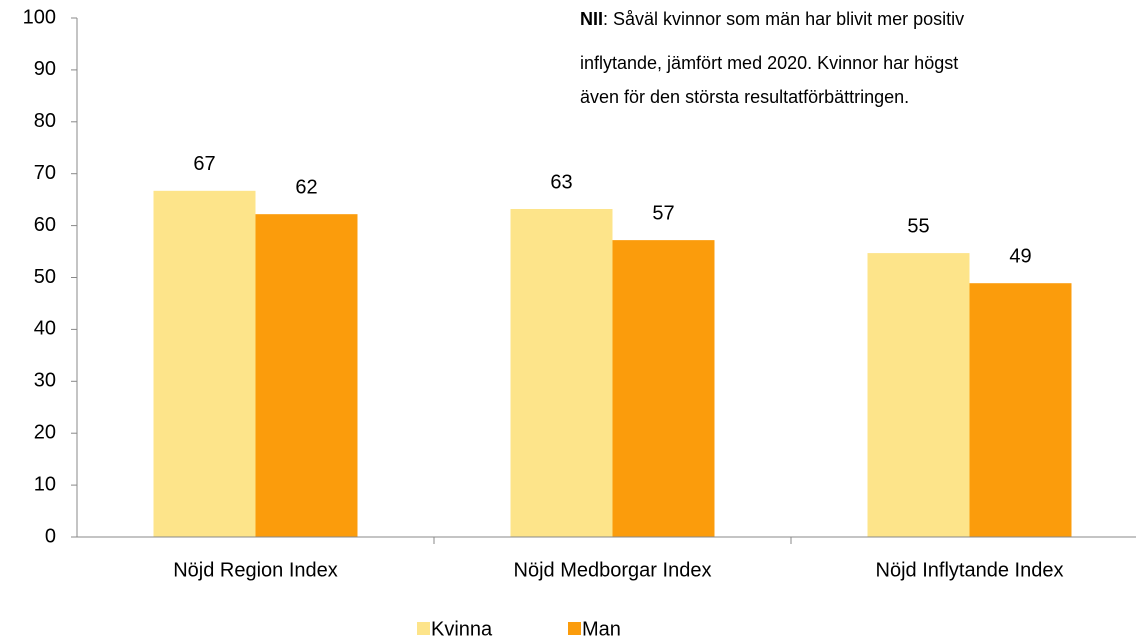 Image resolution: width=1136 pixels, height=643 pixels. Describe the element at coordinates (45, 484) in the screenshot. I see `y-tick-label: 10` at that location.